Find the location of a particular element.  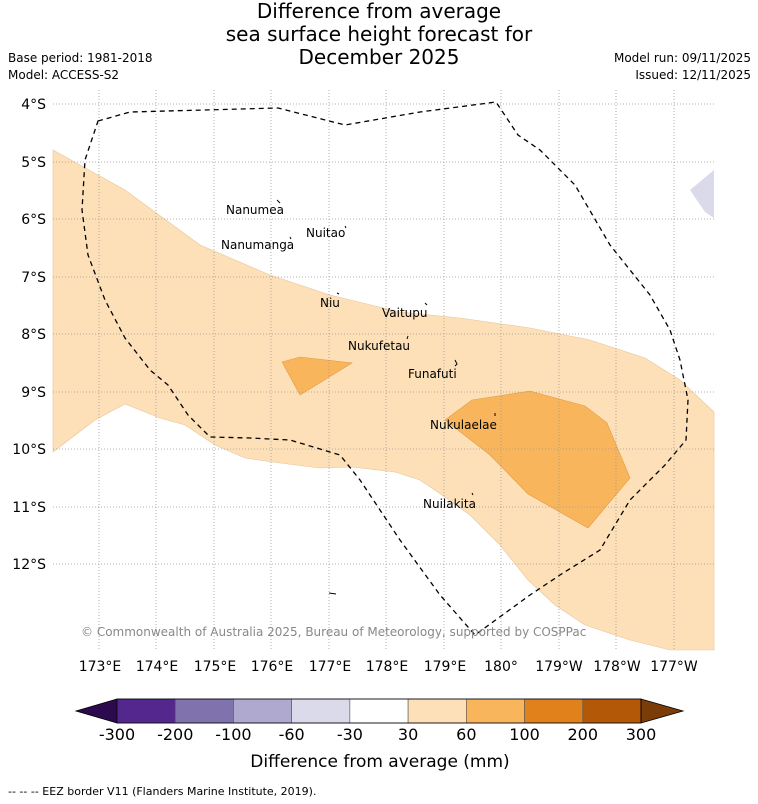

anomaly-patch-negative is located at coordinates (702, 194).